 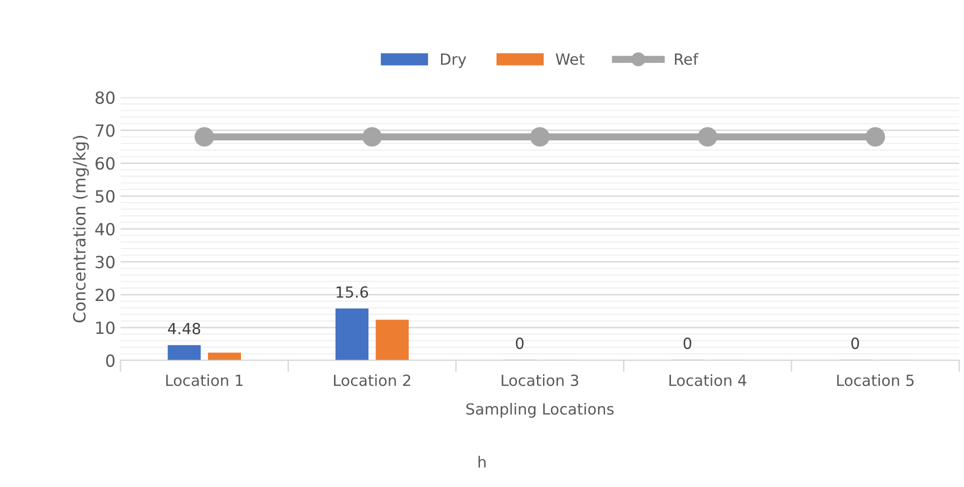 I want to click on legend-label: Ref, so click(x=686, y=59).